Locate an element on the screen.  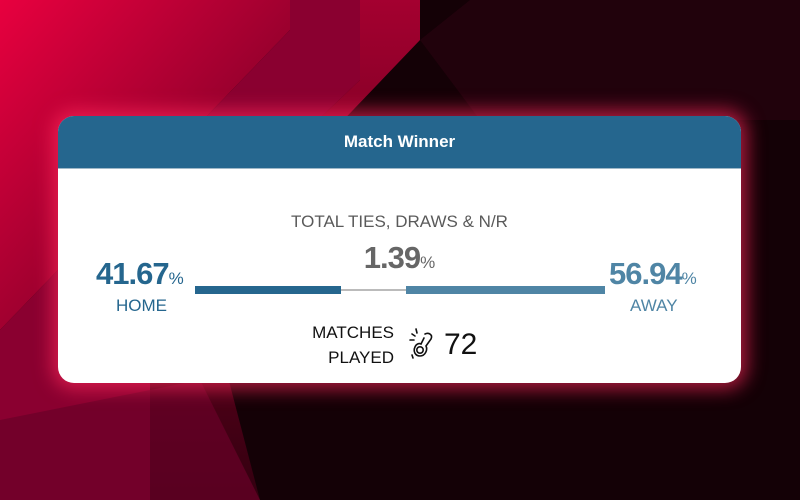
ties-label: TOTAL TIES, DRAWS & N/R is located at coordinates (399, 221).